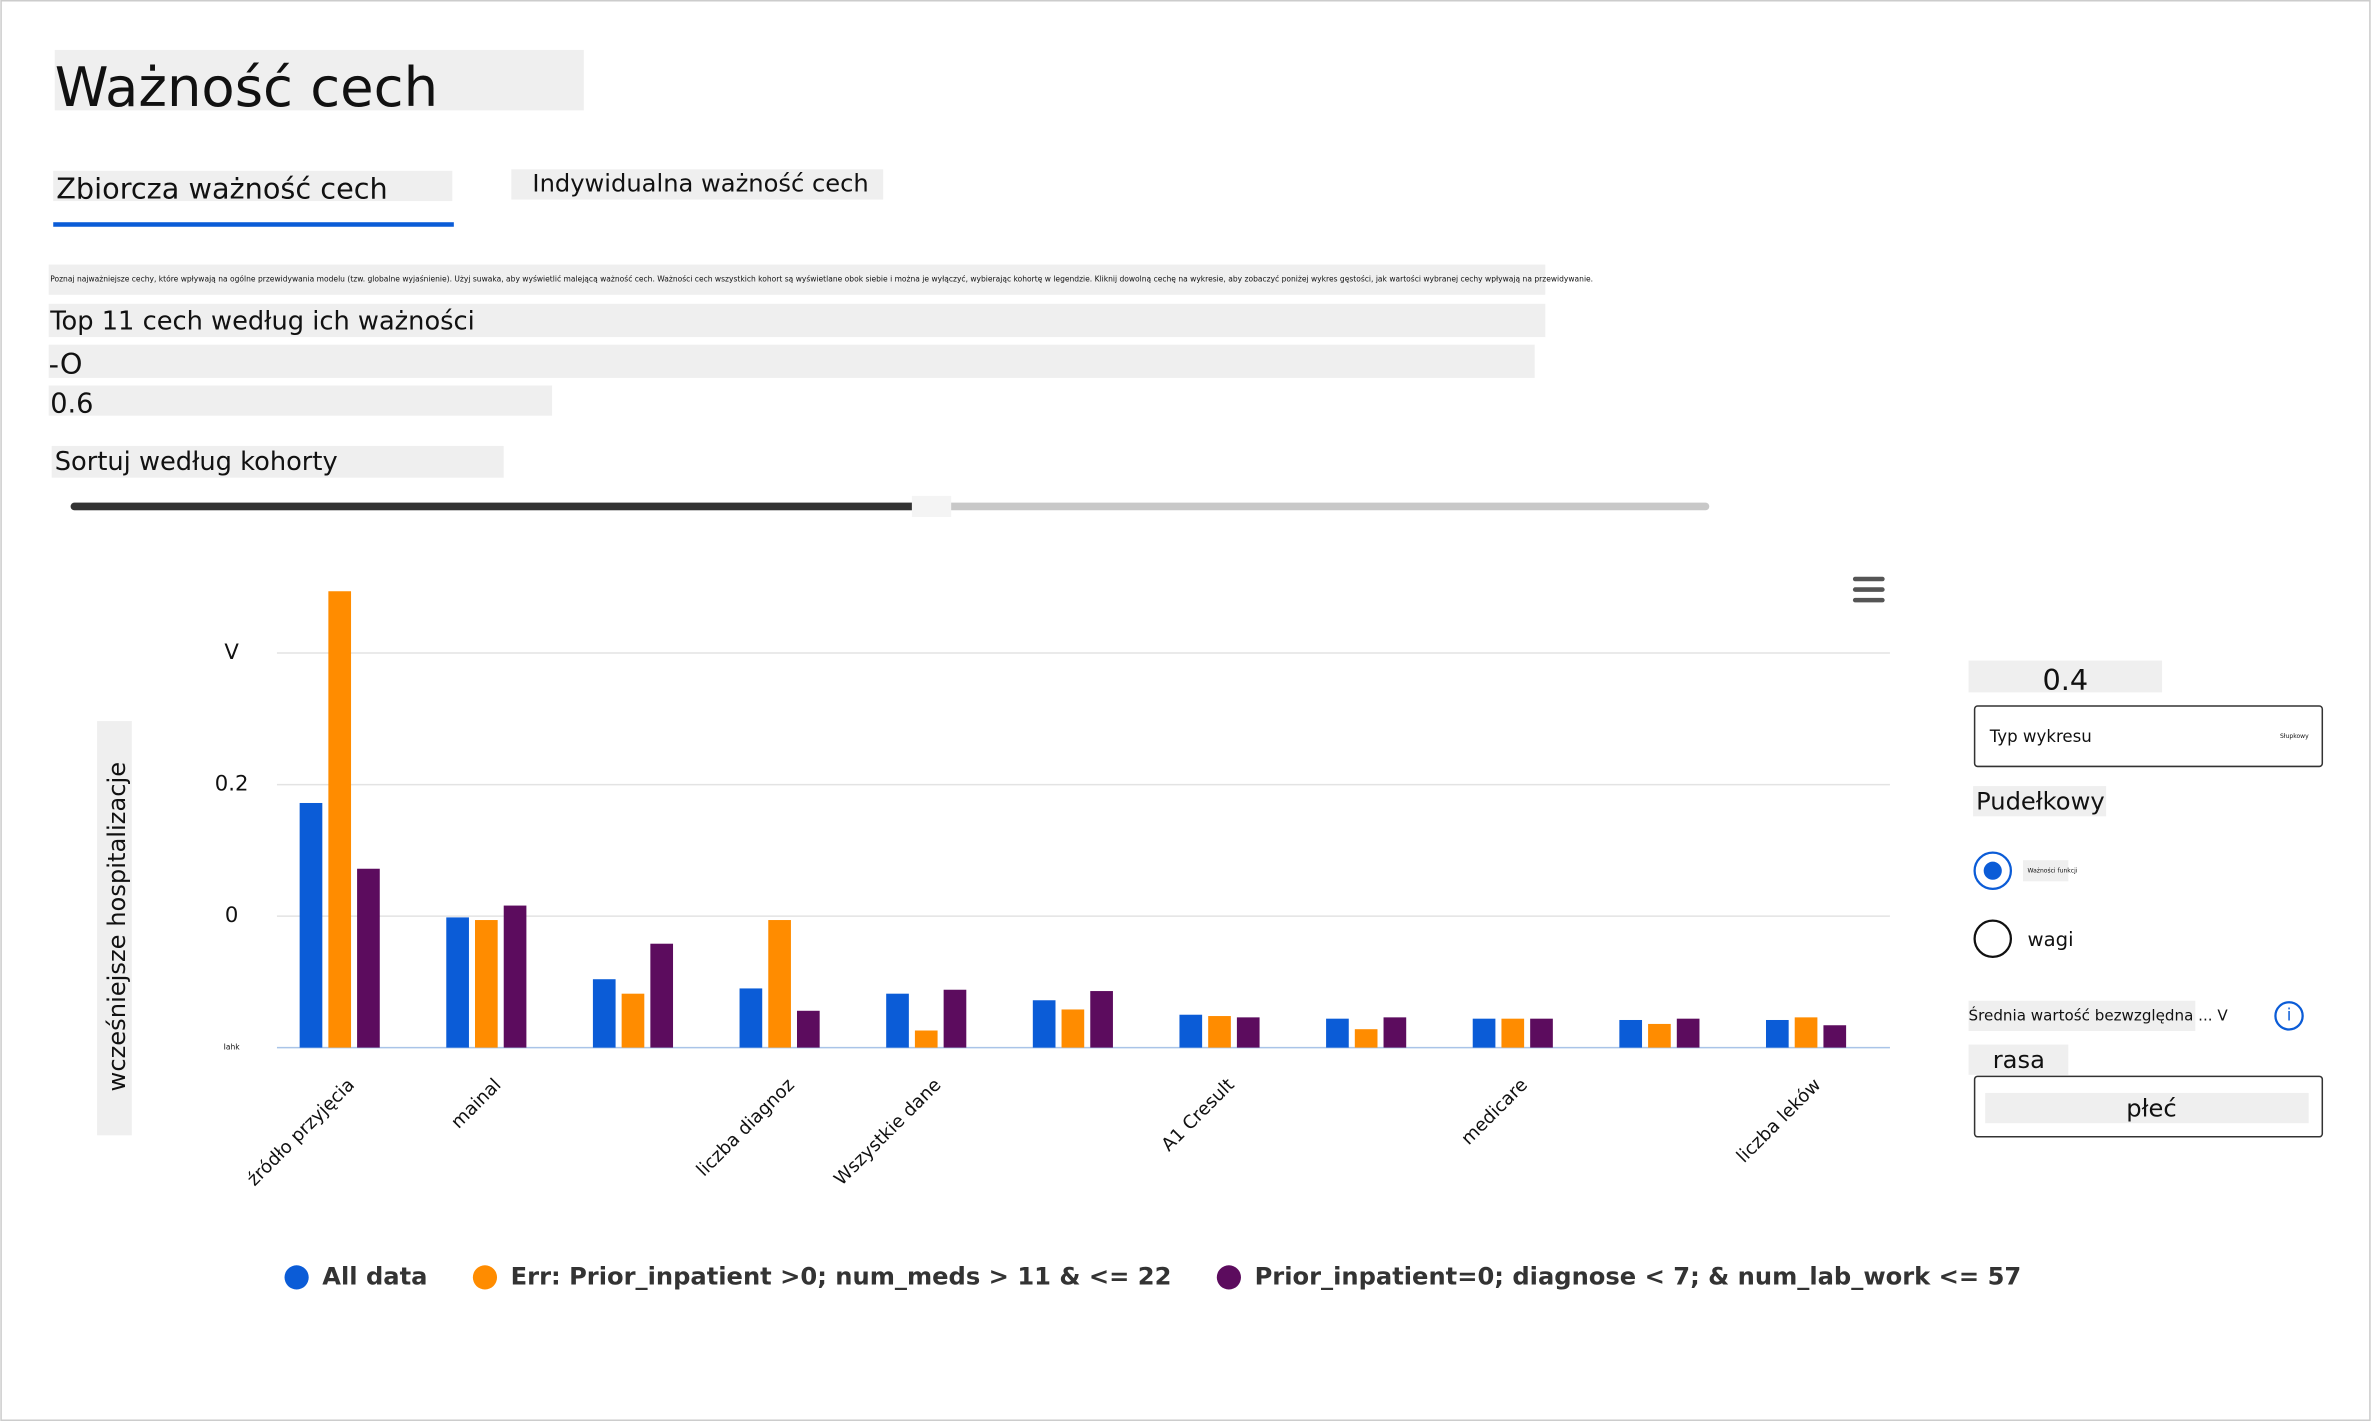 The image size is (2371, 1421). Describe the element at coordinates (66, 364) in the screenshot. I see `slider-min-label: -O` at that location.